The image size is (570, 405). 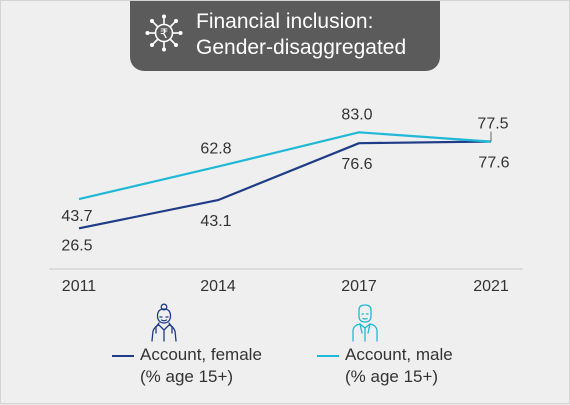 What do you see at coordinates (215, 149) in the screenshot?
I see `data-label-male: 62.8` at bounding box center [215, 149].